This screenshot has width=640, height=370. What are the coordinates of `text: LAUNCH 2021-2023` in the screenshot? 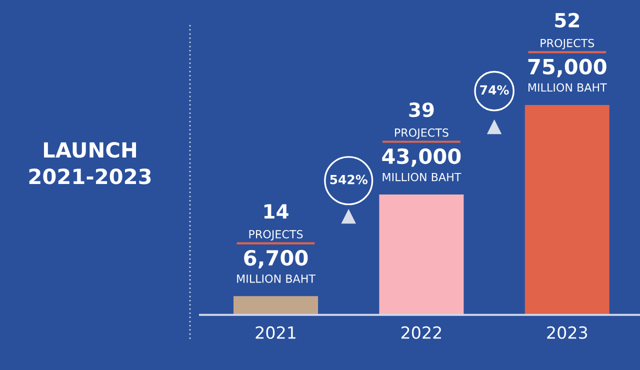 It's located at (90, 163).